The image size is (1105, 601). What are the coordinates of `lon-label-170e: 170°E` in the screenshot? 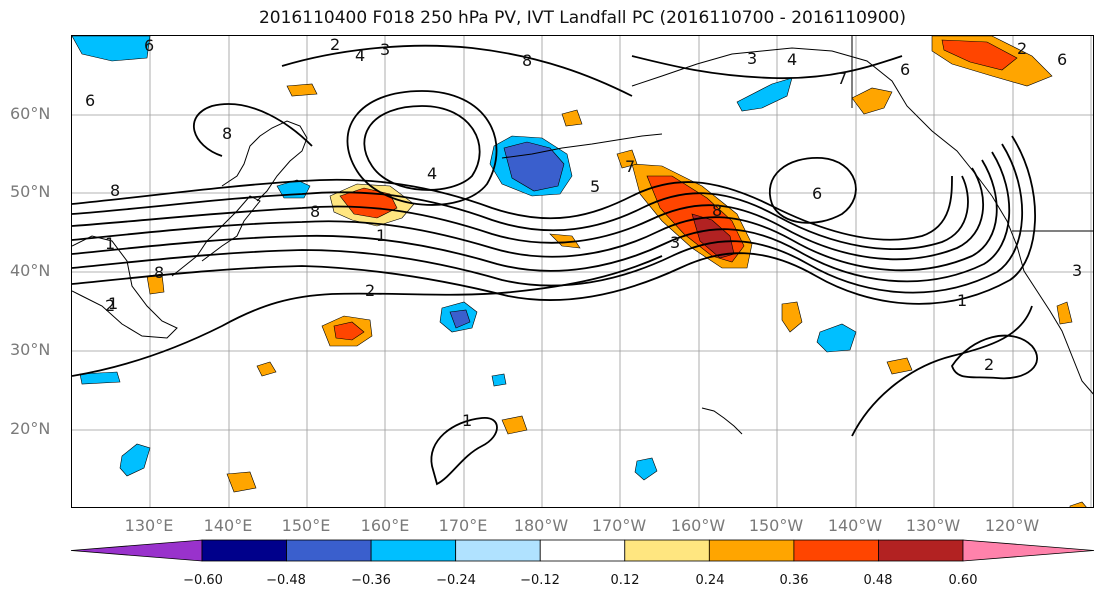 It's located at (463, 525).